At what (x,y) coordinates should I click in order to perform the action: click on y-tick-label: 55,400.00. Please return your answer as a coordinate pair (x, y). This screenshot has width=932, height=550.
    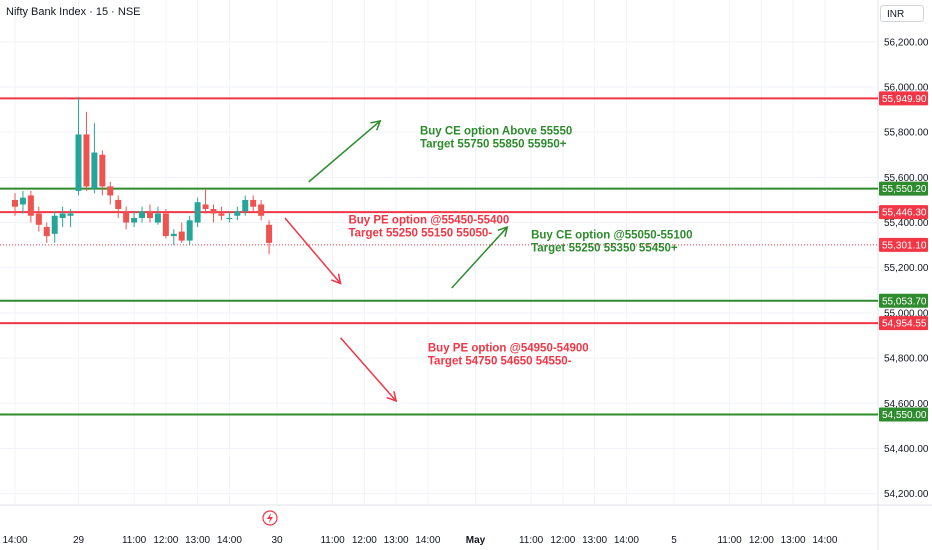
    Looking at the image, I should click on (906, 223).